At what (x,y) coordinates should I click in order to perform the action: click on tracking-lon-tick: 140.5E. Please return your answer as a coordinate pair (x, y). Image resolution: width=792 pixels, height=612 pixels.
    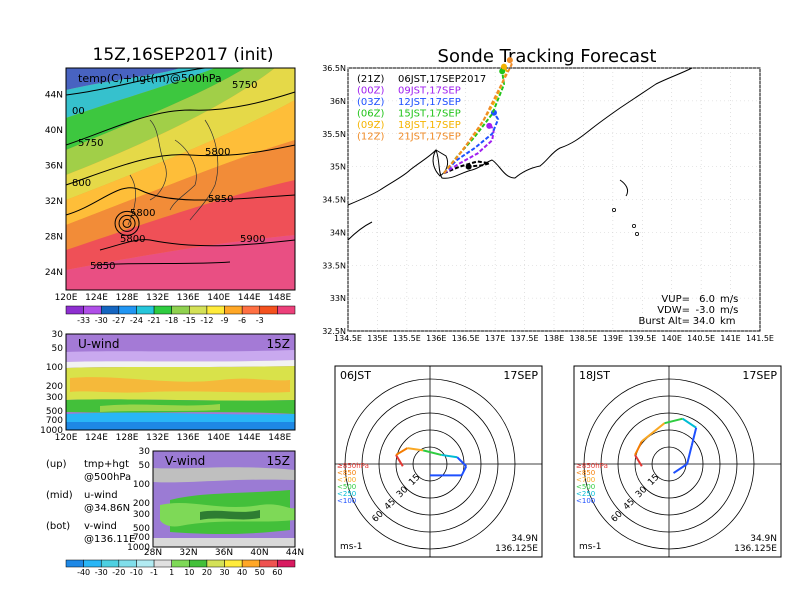
    Looking at the image, I should click on (701, 338).